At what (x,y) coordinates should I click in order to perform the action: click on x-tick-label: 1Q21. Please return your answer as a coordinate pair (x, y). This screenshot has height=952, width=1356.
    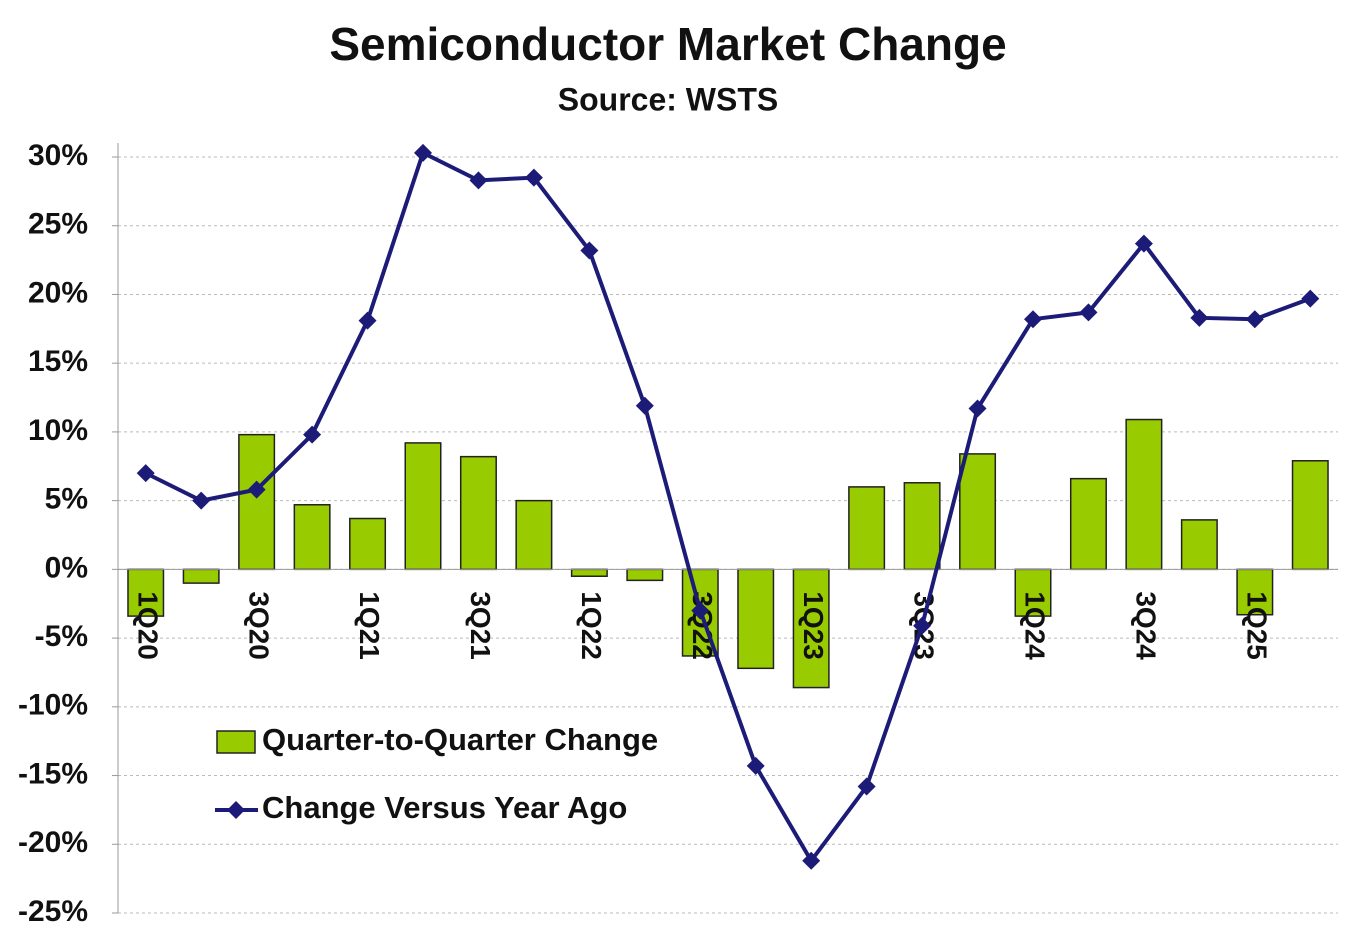
    Looking at the image, I should click on (369, 625).